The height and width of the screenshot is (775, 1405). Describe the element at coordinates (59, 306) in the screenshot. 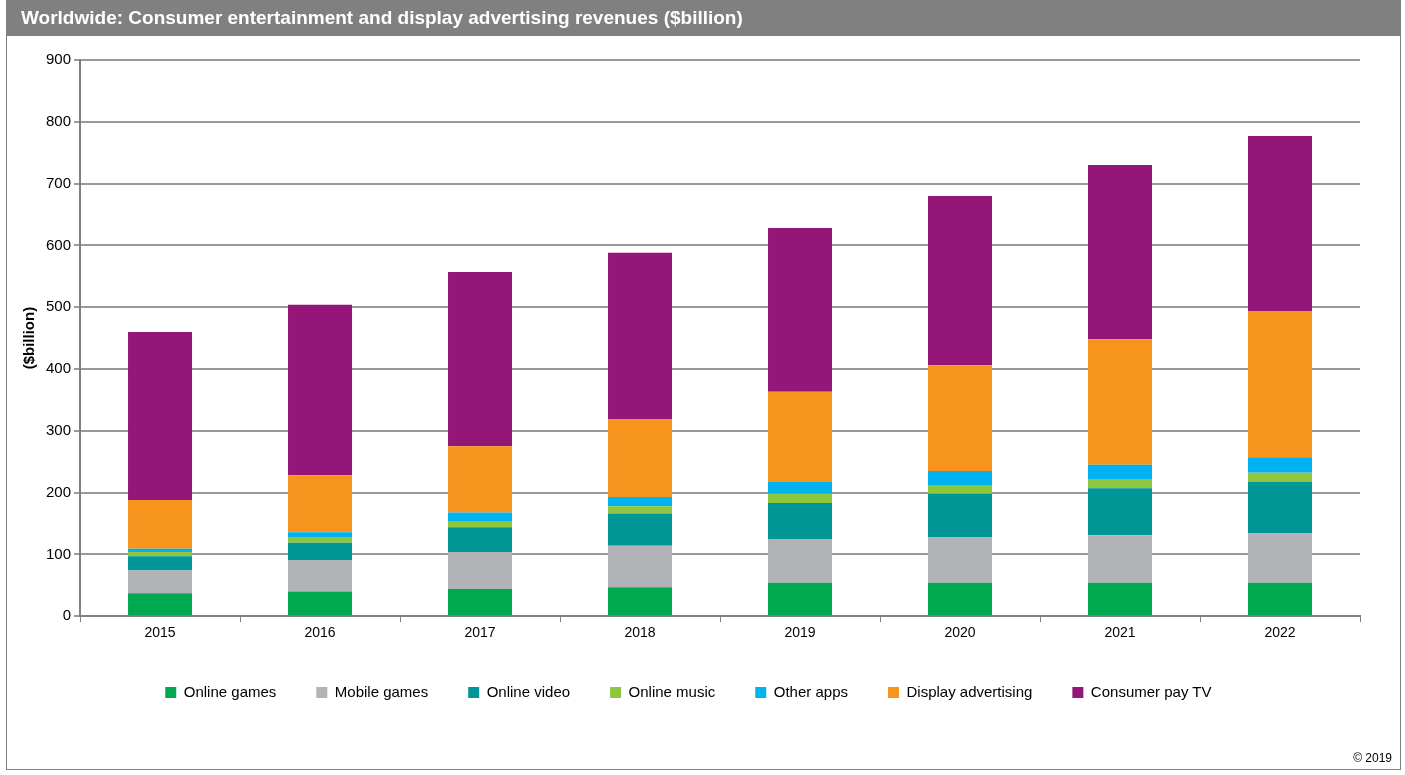

I see `y-tick-label: 500` at that location.